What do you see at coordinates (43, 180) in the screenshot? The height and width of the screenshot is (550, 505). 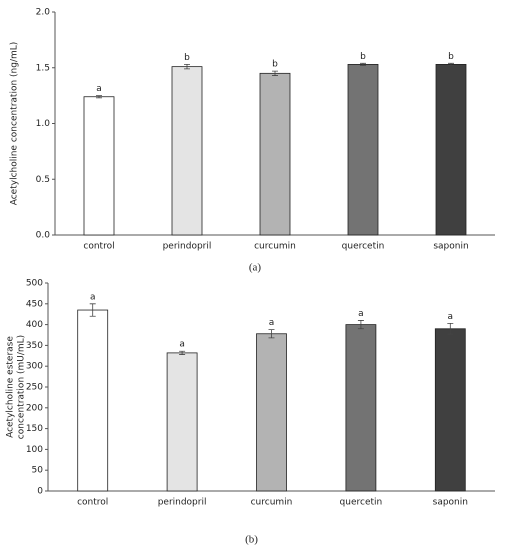 I see `y-tick-label: 0.5` at bounding box center [43, 180].